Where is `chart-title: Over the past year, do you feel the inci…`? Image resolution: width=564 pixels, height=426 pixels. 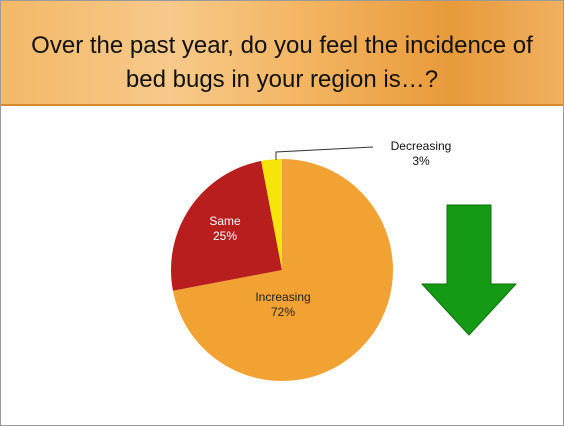
chart-title: Over the past year, do you feel the inci… is located at coordinates (282, 62).